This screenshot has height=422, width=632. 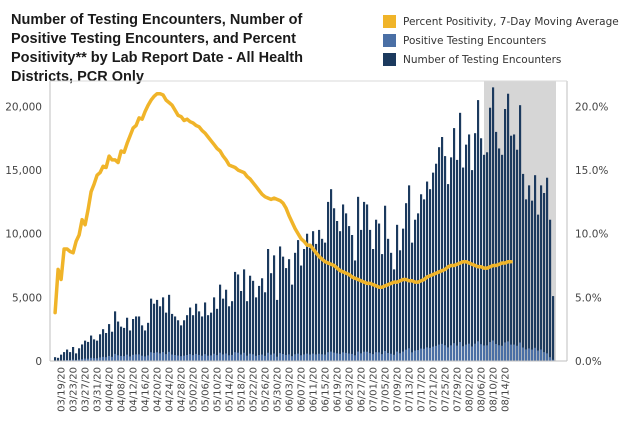 I want to click on x-tick-label: 04/12/20, so click(x=134, y=389).